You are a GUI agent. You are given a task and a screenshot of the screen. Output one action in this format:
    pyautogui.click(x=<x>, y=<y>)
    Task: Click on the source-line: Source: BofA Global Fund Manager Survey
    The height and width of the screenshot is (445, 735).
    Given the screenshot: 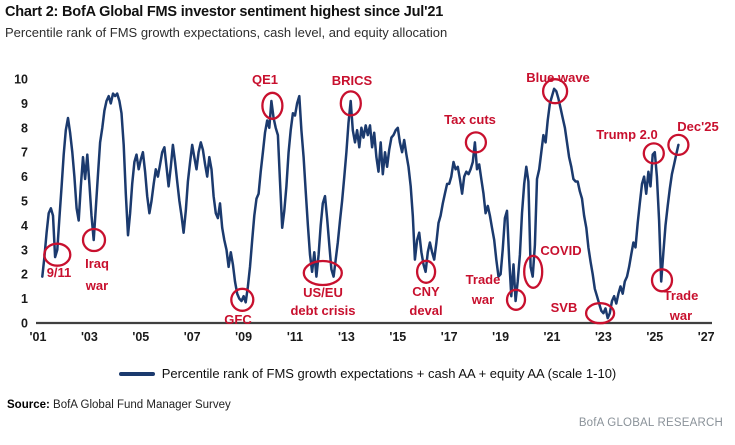 What is the action you would take?
    pyautogui.click(x=119, y=405)
    